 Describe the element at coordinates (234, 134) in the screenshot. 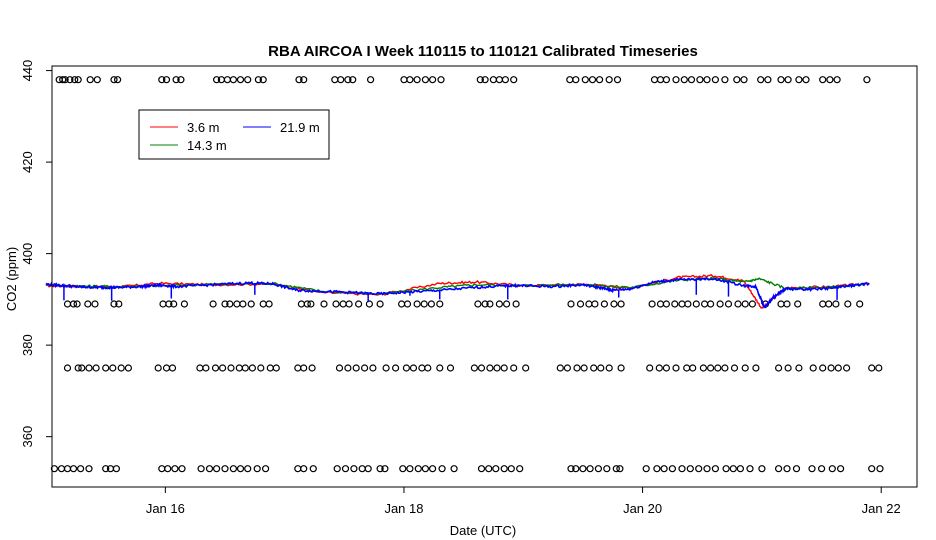

I see `legend: 3.6 m 21.9 m 14.3 m` at that location.